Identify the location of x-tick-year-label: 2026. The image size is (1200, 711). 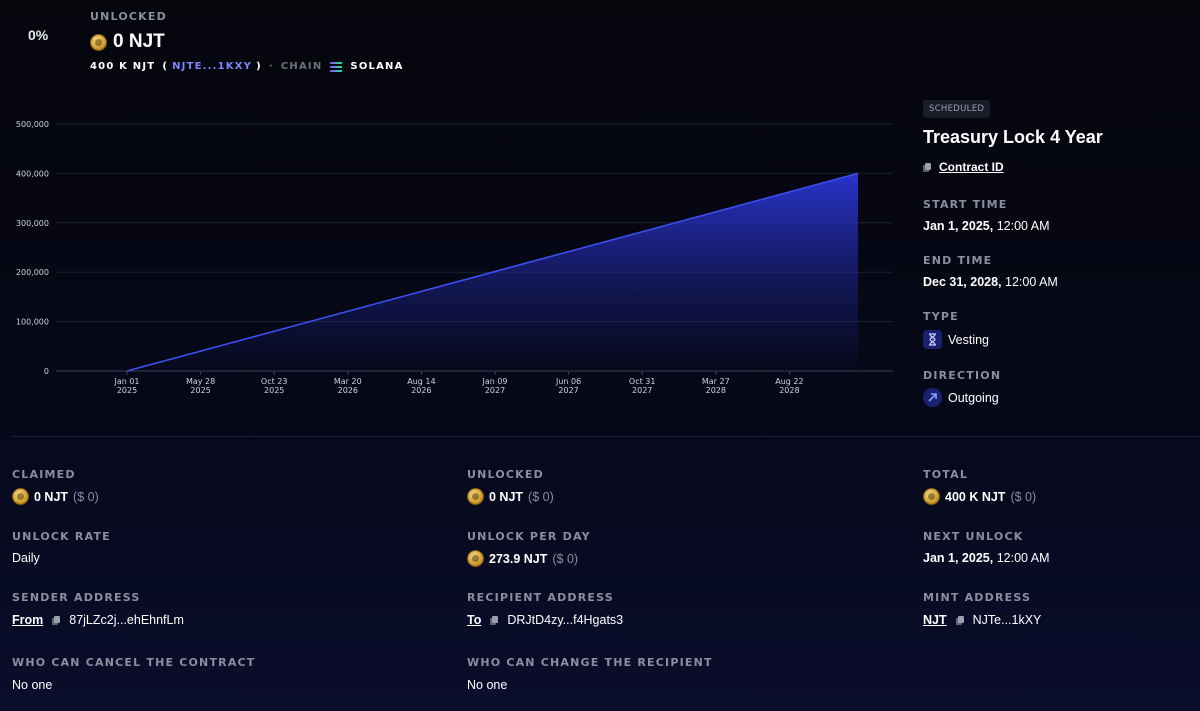
(348, 390).